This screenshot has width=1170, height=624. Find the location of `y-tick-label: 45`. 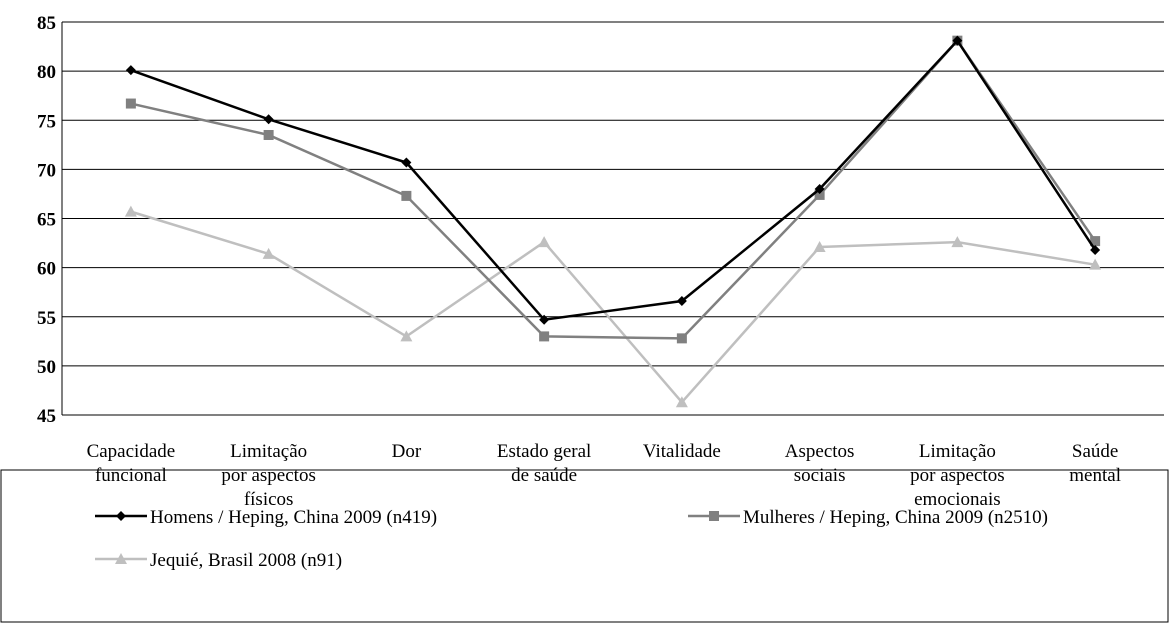

y-tick-label: 45 is located at coordinates (46, 416).